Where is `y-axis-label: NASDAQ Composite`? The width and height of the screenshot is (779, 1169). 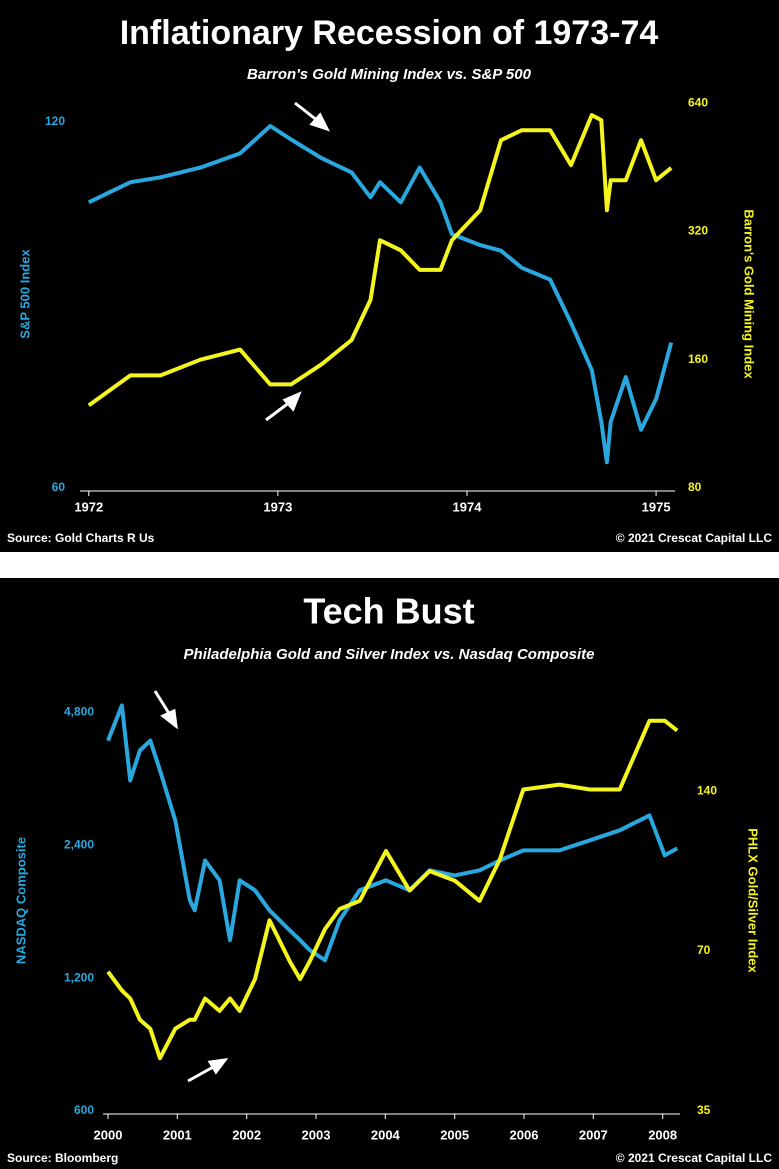
y-axis-label: NASDAQ Composite is located at coordinates (20, 900).